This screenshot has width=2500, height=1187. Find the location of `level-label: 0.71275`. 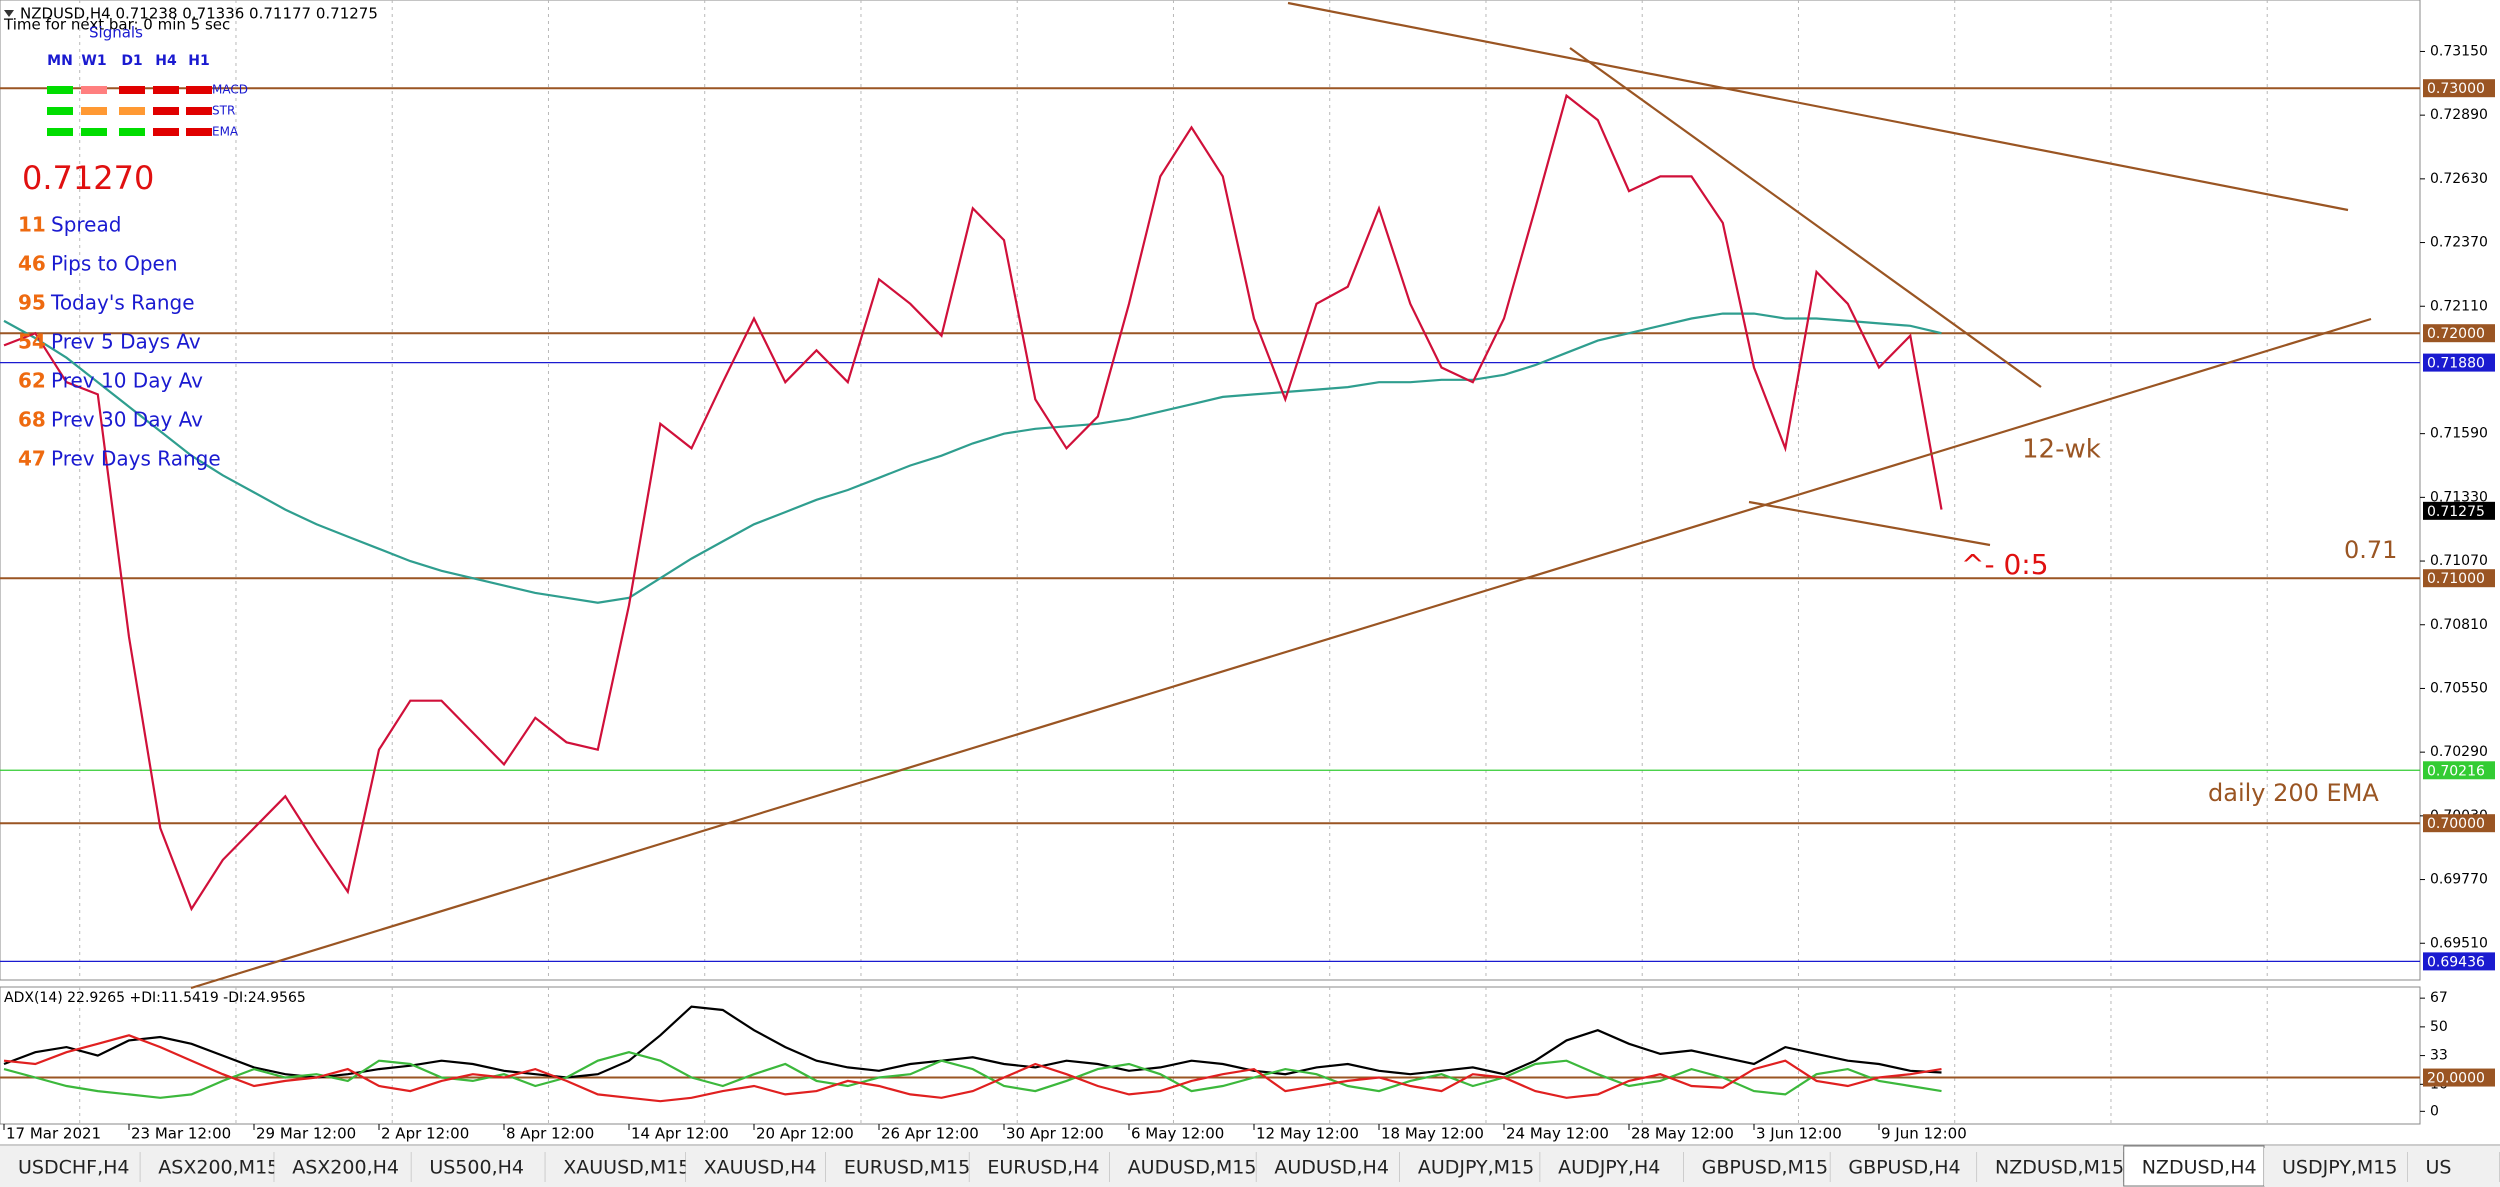

level-label: 0.71275 is located at coordinates (2456, 512).